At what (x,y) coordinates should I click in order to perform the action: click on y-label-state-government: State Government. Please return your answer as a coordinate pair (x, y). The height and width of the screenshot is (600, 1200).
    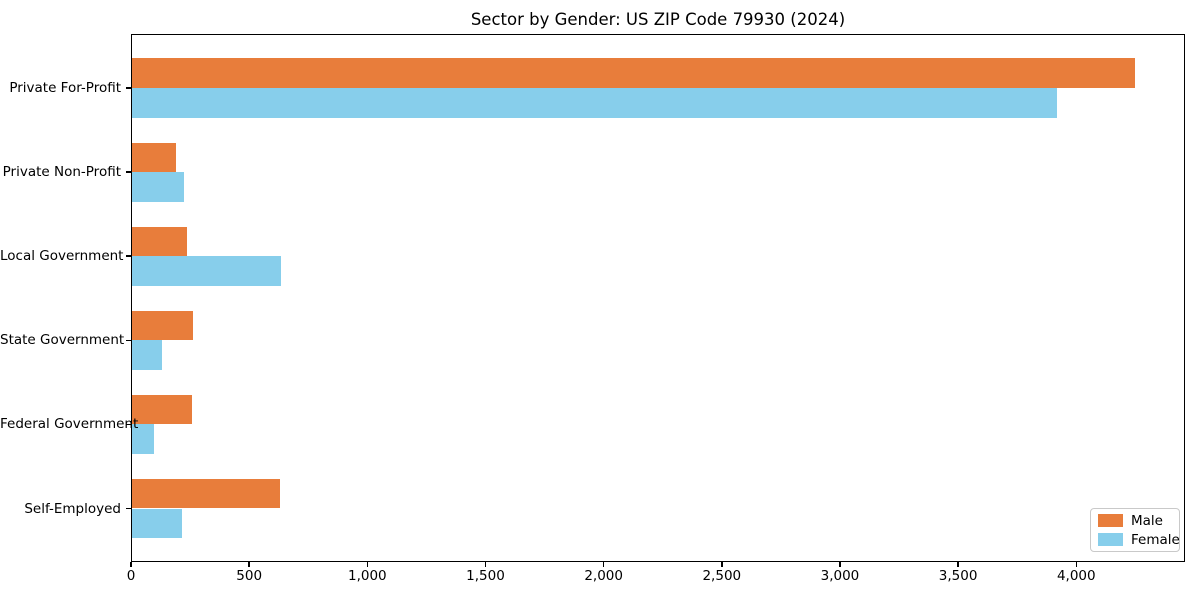
    Looking at the image, I should click on (62, 340).